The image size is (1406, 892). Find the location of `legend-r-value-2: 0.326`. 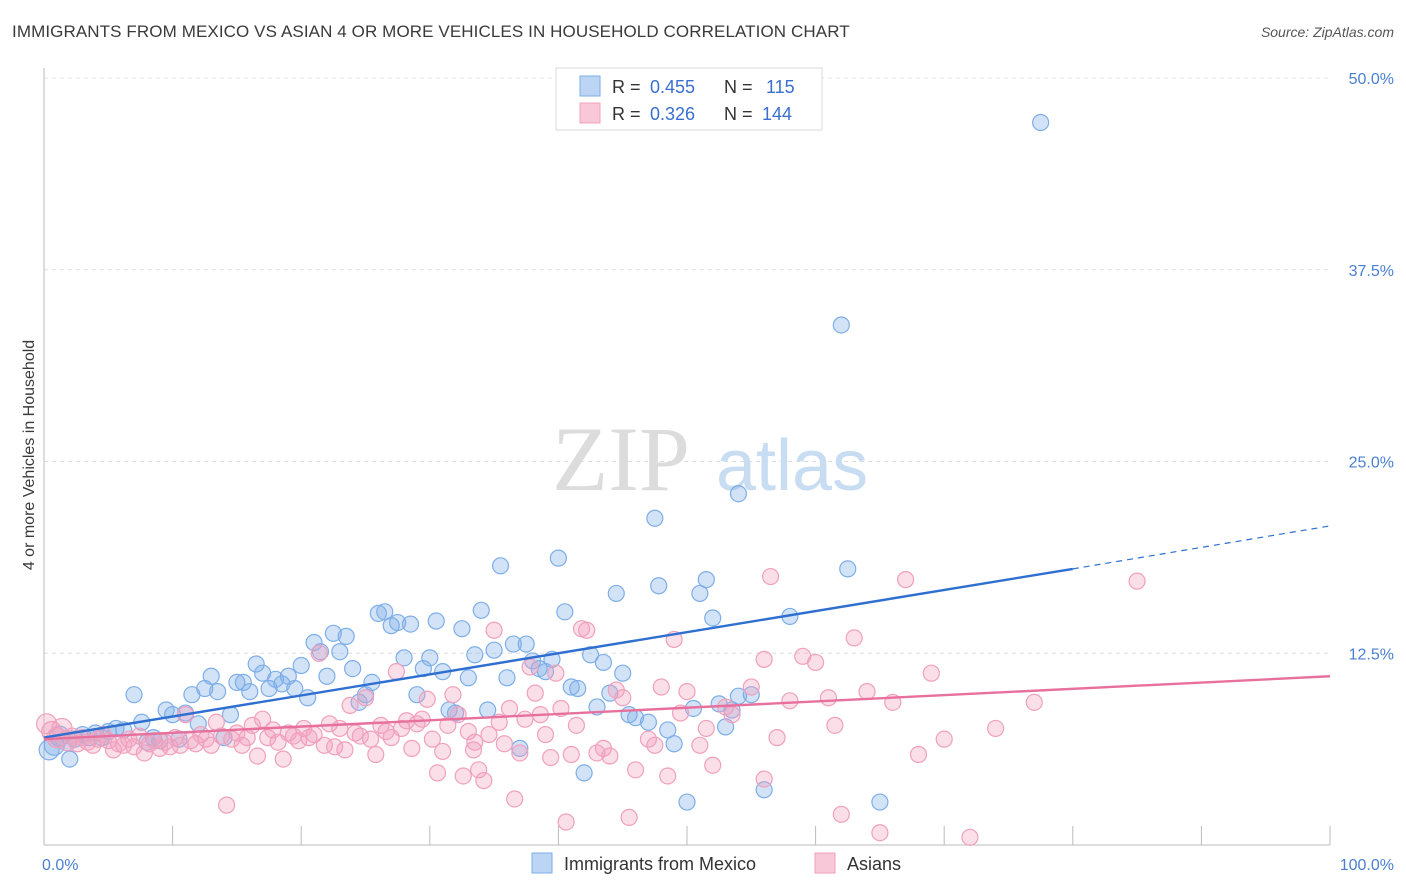

legend-r-value-2: 0.326 is located at coordinates (672, 114).